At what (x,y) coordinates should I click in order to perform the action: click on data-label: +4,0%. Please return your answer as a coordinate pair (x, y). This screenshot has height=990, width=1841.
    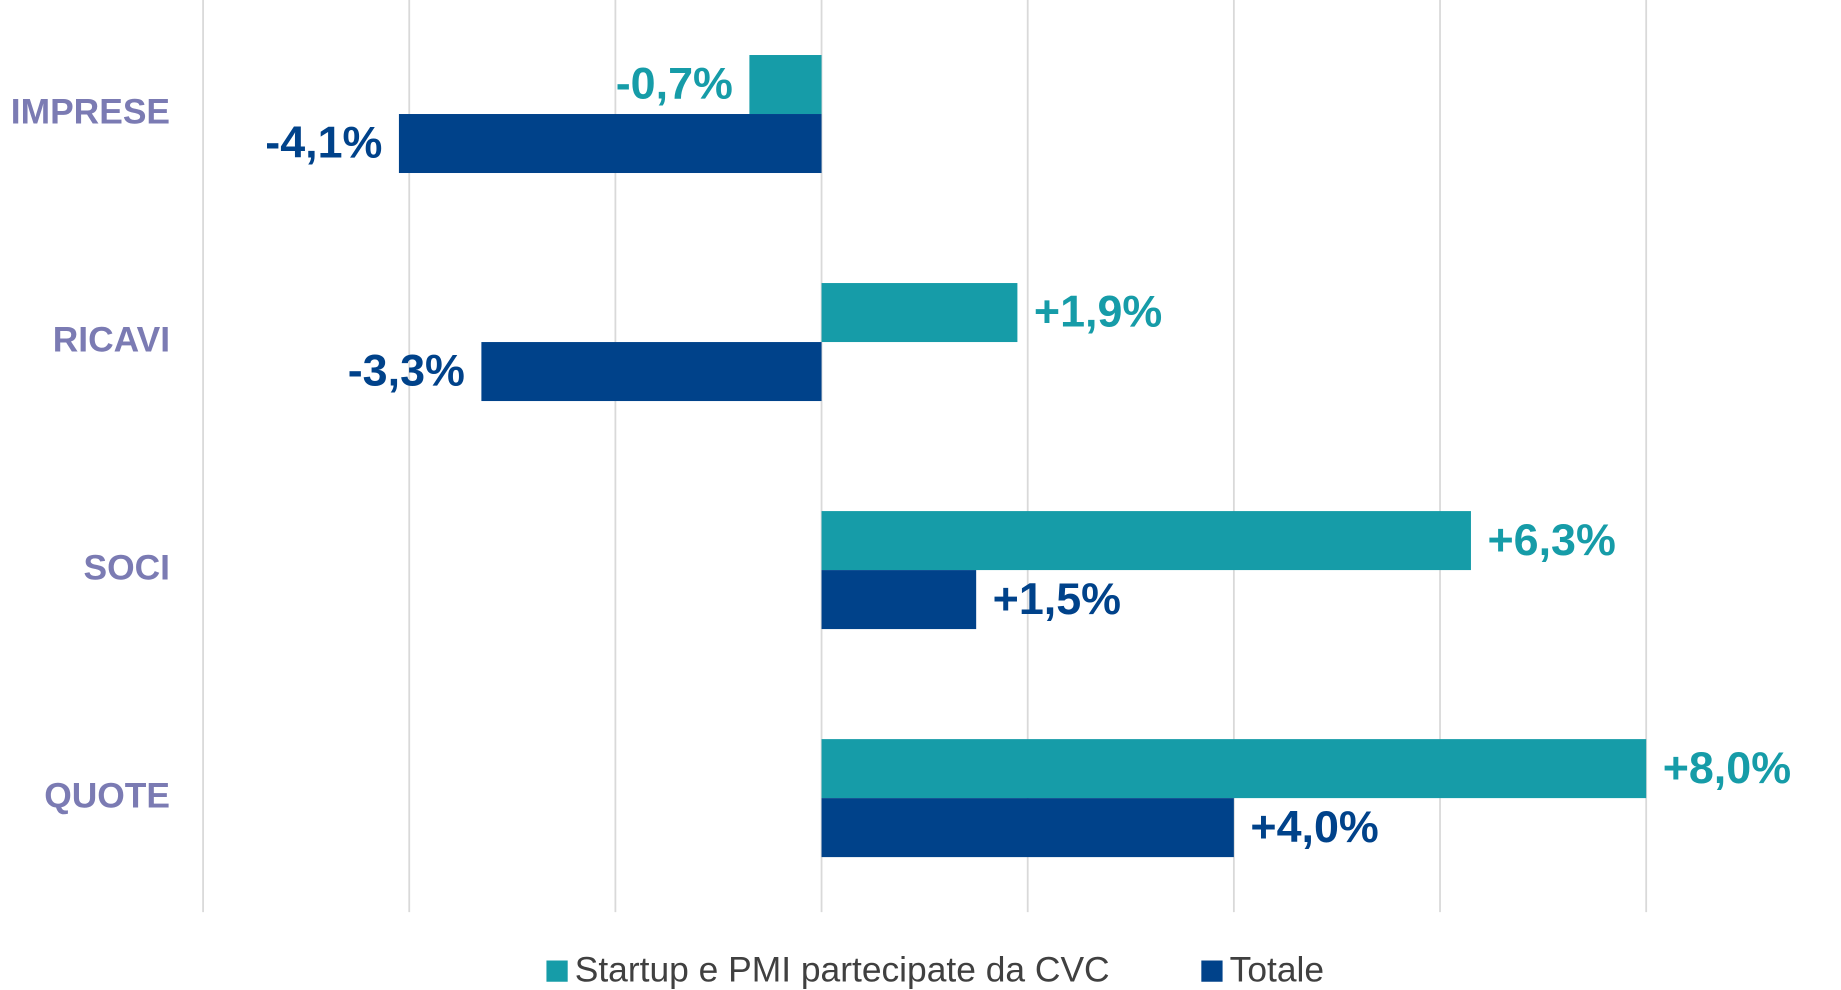
    Looking at the image, I should click on (1314, 826).